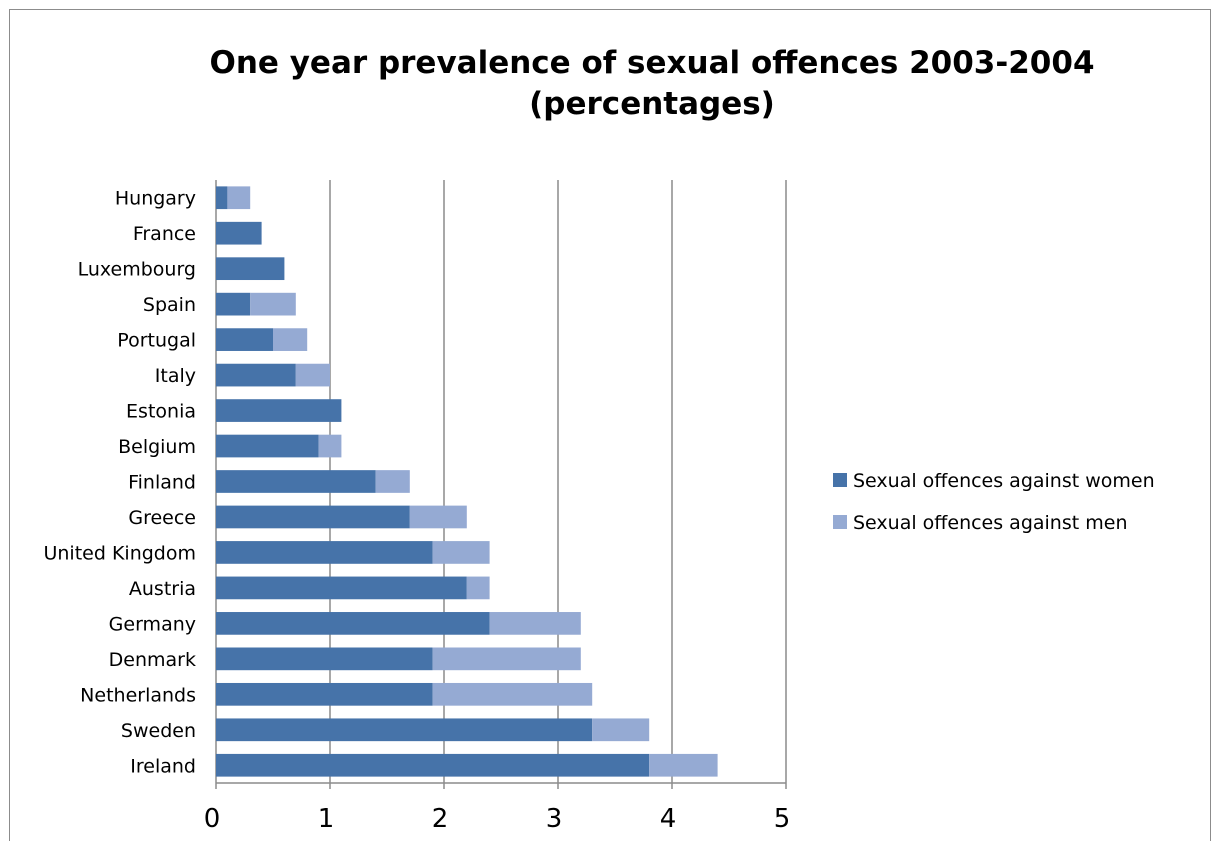 This screenshot has height=843, width=1214. Describe the element at coordinates (169, 305) in the screenshot. I see `category-label: Spain` at that location.